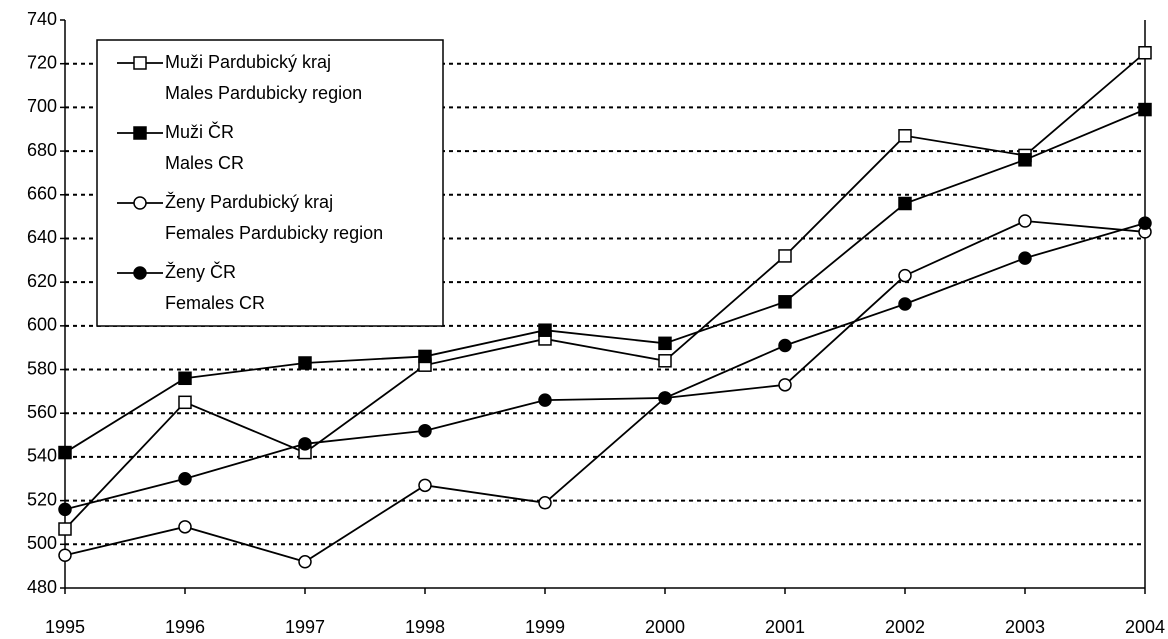 This screenshot has height=639, width=1168. What do you see at coordinates (42, 281) in the screenshot?
I see `y-tick-label: 620` at bounding box center [42, 281].